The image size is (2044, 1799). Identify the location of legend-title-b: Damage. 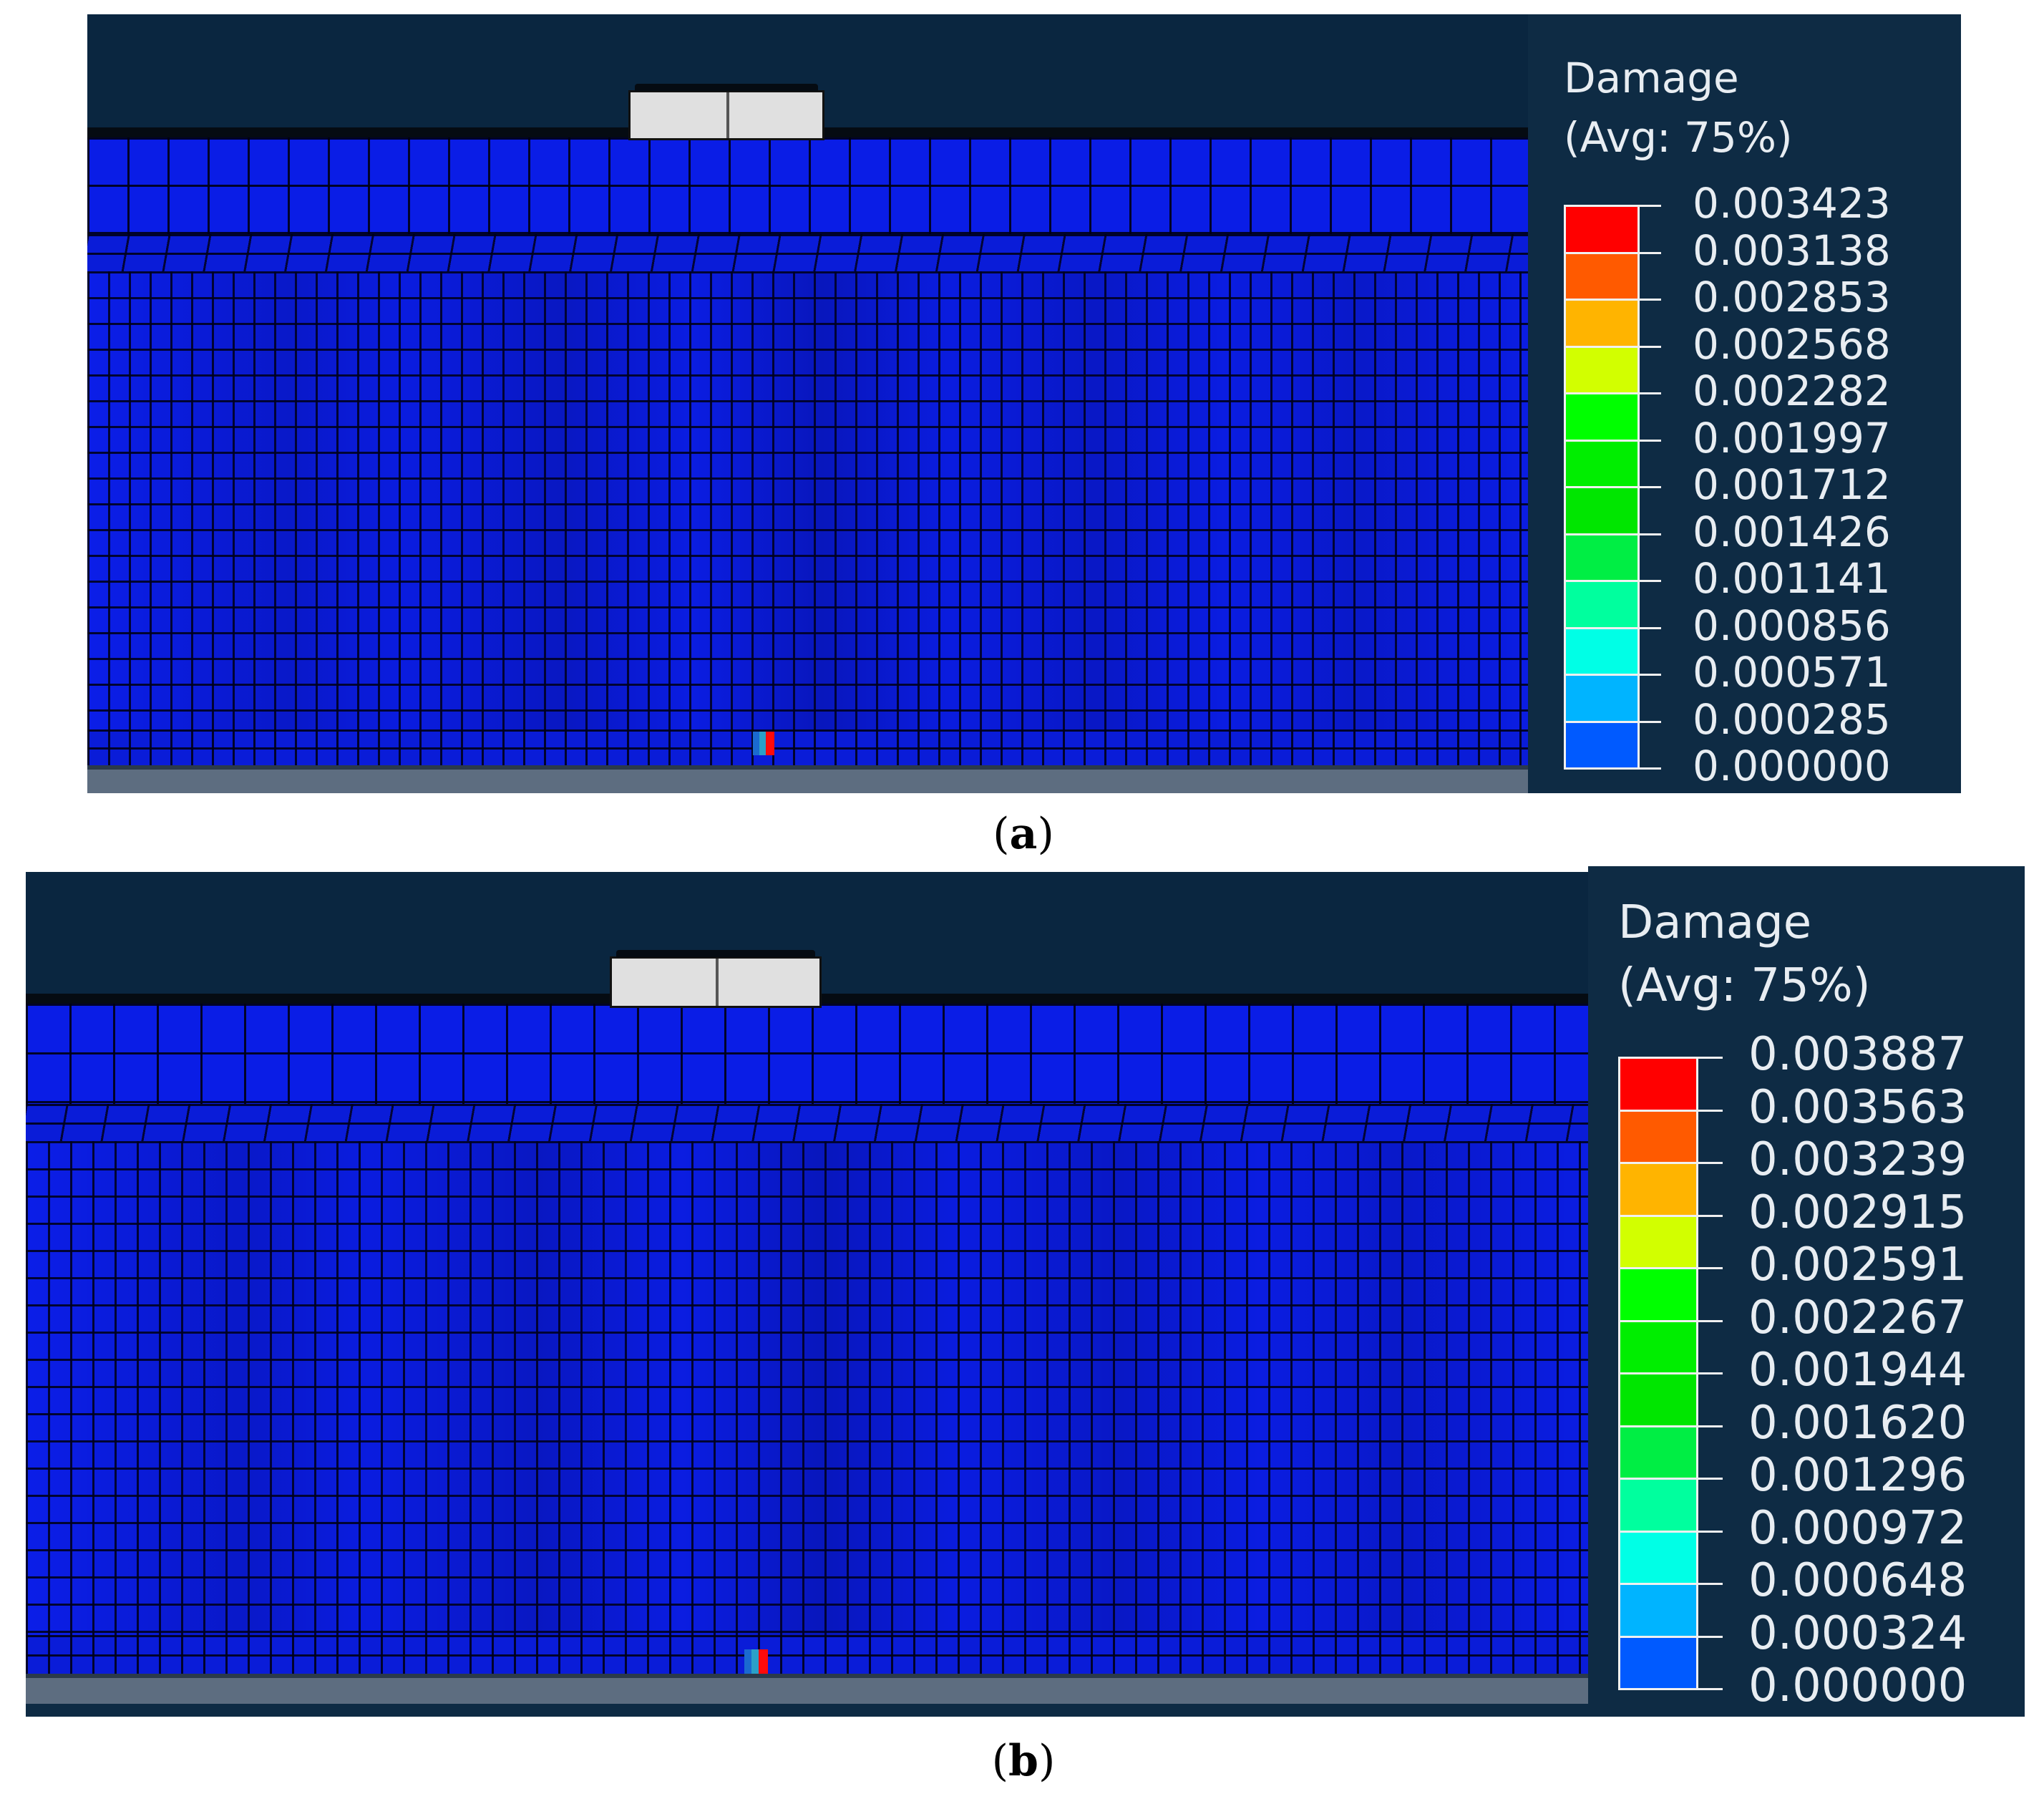
(1715, 922).